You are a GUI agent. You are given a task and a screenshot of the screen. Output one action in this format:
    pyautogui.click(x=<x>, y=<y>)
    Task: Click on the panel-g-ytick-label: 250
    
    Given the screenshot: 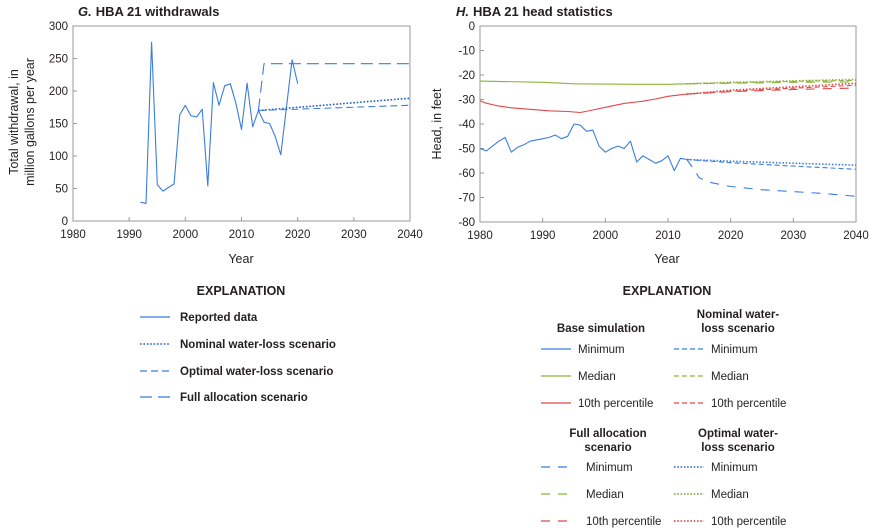 What is the action you would take?
    pyautogui.click(x=58, y=60)
    